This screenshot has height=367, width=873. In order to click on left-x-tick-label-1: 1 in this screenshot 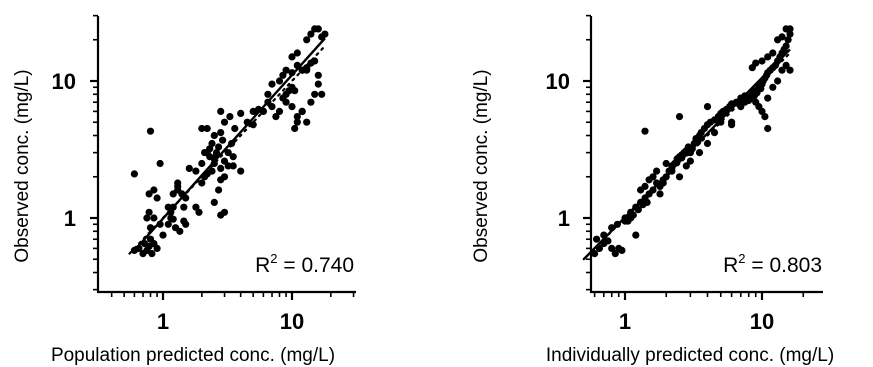, I will do `click(163, 321)`.